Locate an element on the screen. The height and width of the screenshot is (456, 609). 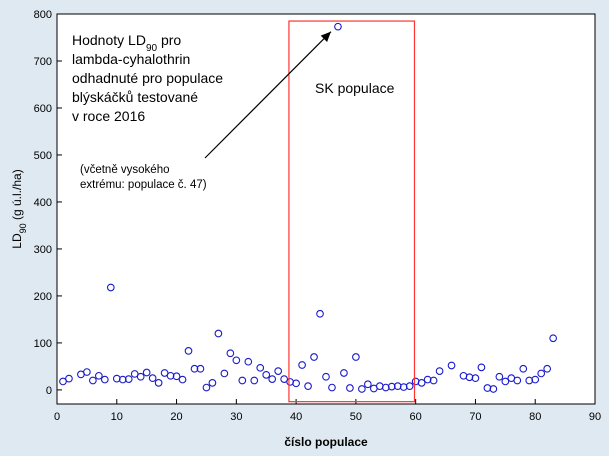
x-tick-label: 40 is located at coordinates (296, 417).